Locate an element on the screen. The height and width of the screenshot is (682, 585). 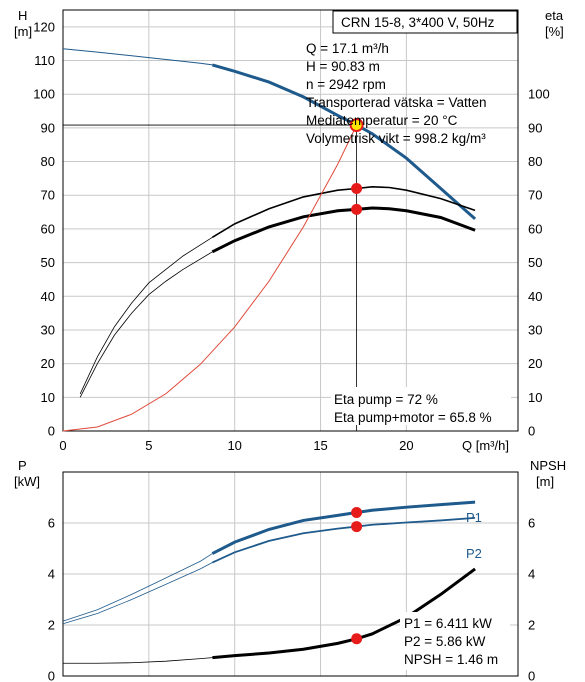
head-unit-label: [m] is located at coordinates (23, 31).